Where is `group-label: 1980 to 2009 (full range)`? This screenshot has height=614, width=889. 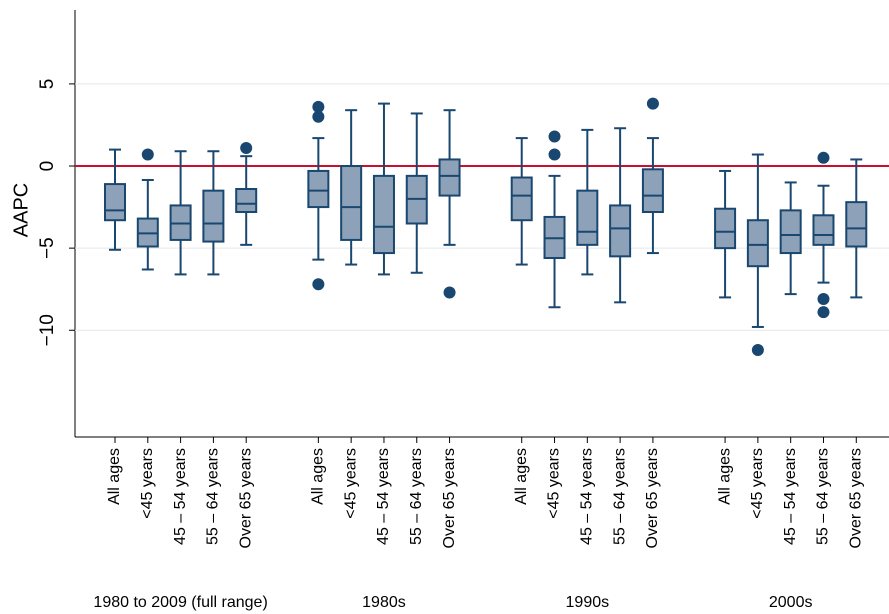
group-label: 1980 to 2009 (full range) is located at coordinates (180, 602).